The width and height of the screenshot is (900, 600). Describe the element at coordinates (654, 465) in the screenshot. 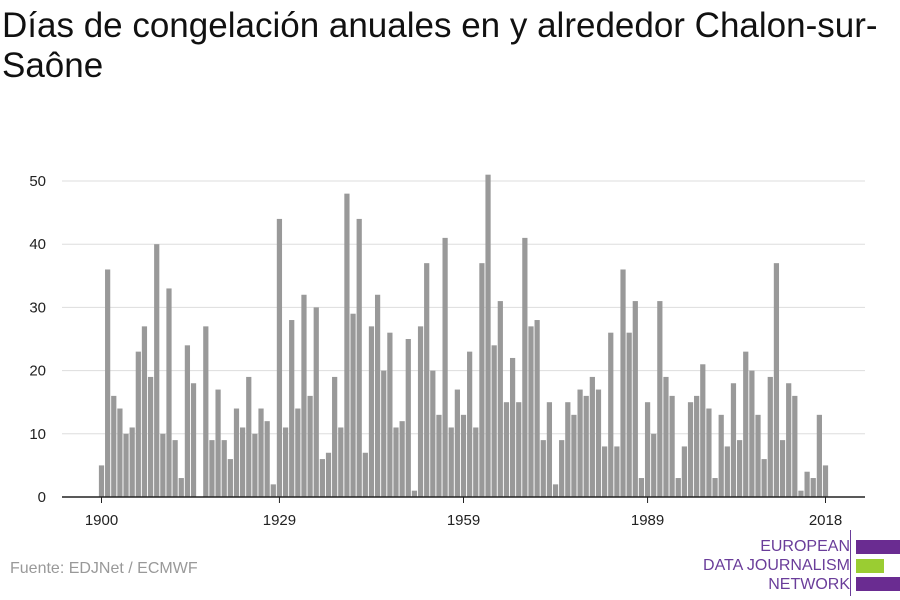

I see `bar-1990` at that location.